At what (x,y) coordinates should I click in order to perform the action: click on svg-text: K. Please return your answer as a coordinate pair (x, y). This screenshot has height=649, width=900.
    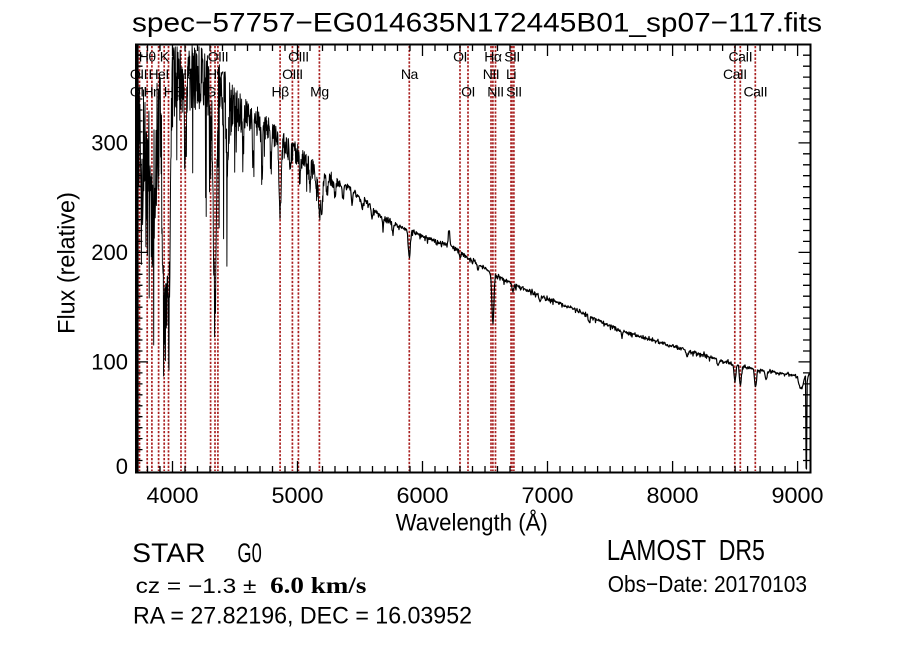
    Looking at the image, I should click on (165, 57).